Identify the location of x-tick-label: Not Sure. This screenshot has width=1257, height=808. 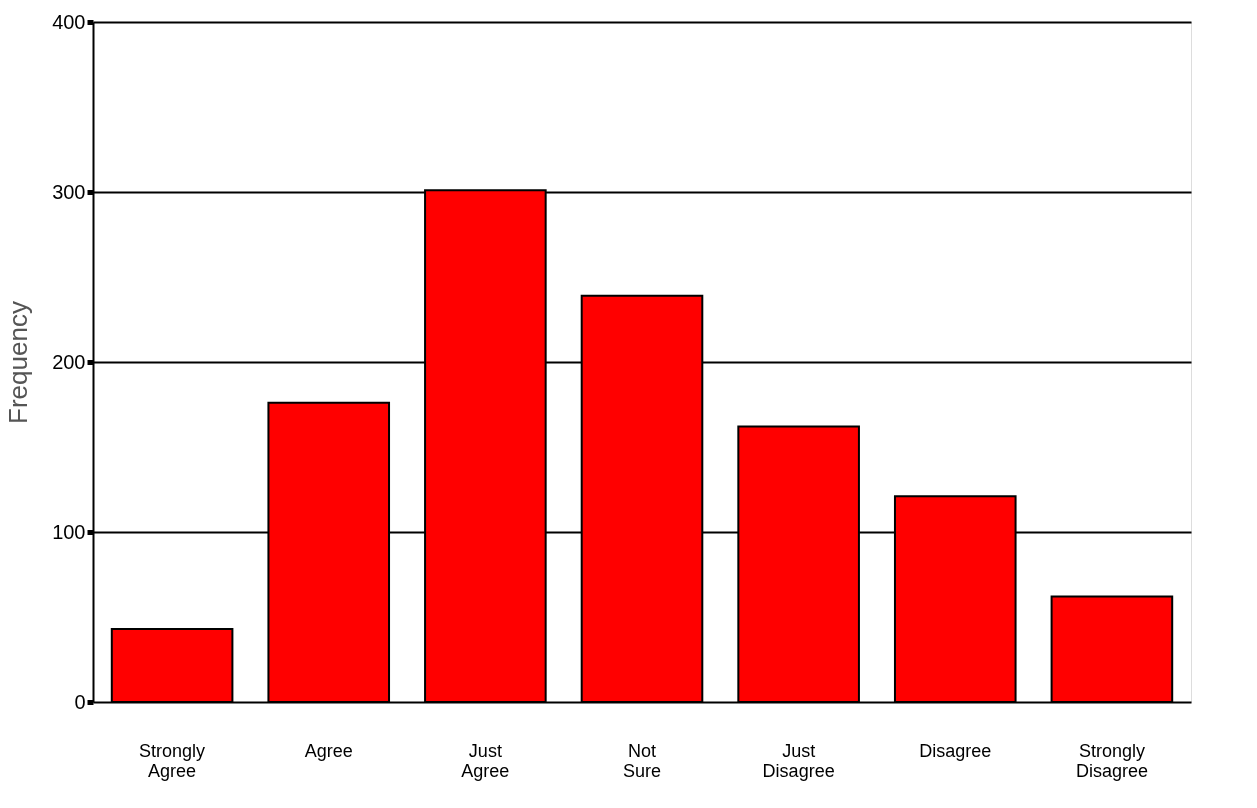
(642, 760).